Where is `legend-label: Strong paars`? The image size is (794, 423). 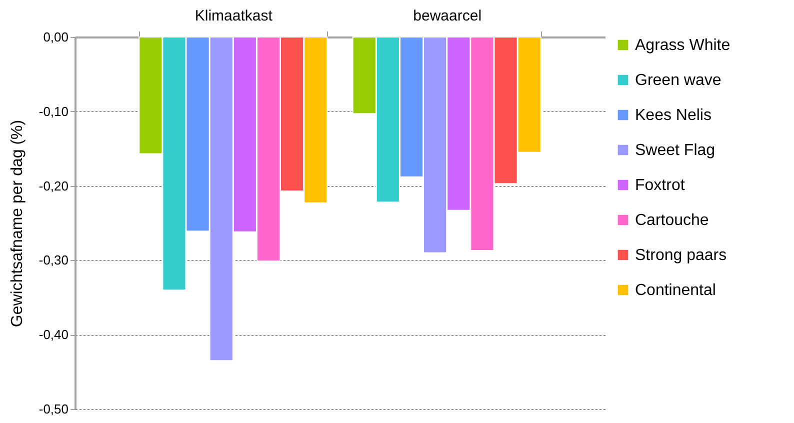
legend-label: Strong paars is located at coordinates (681, 255).